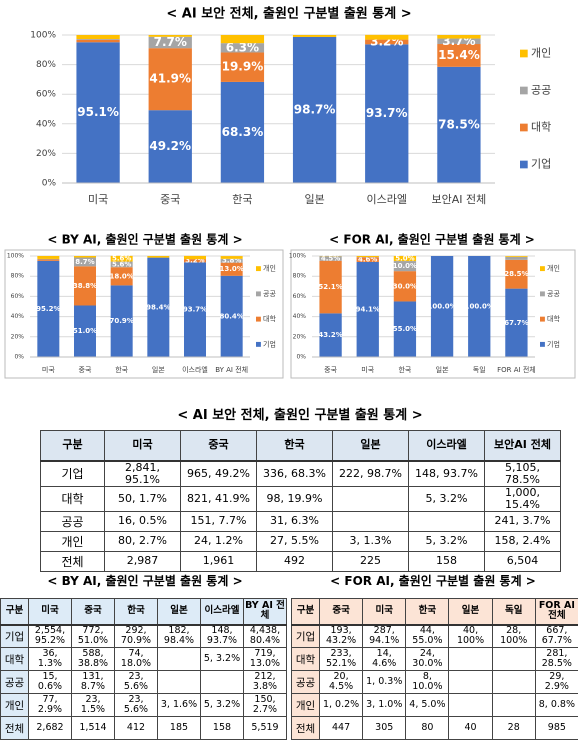  What do you see at coordinates (142, 561) in the screenshot?
I see `table-cell: 2,987` at bounding box center [142, 561].